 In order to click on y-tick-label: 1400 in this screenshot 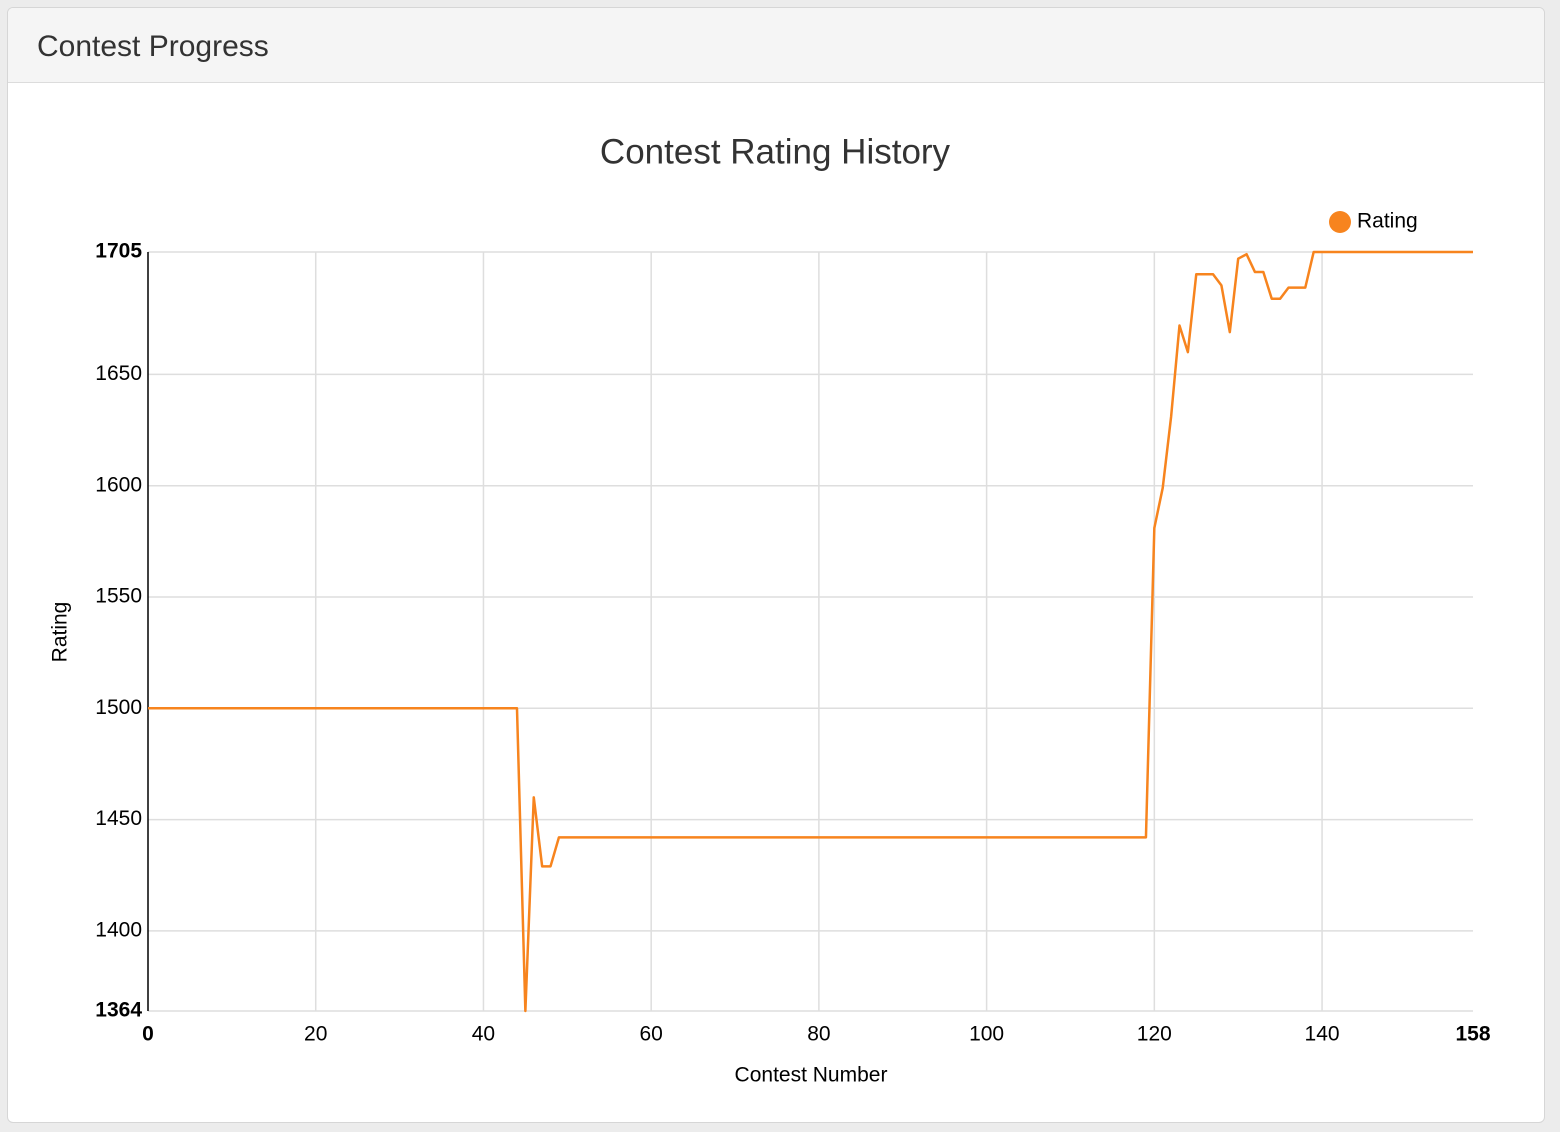, I will do `click(118, 929)`.